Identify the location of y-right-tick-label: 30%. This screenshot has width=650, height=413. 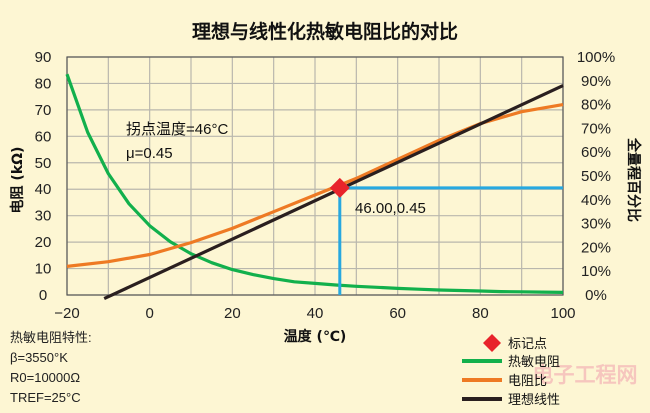
(596, 224).